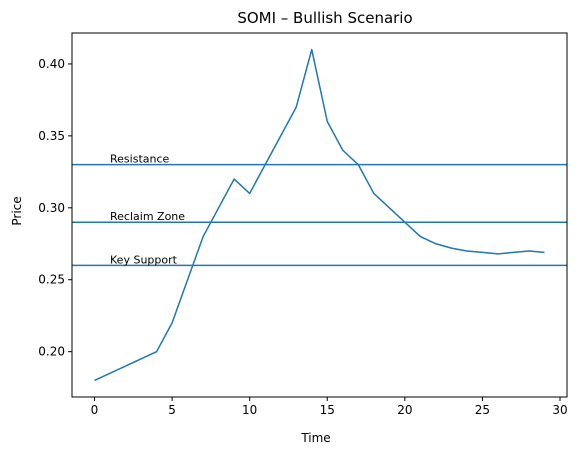 The width and height of the screenshot is (577, 455). I want to click on x-tick-label: 30, so click(559, 410).